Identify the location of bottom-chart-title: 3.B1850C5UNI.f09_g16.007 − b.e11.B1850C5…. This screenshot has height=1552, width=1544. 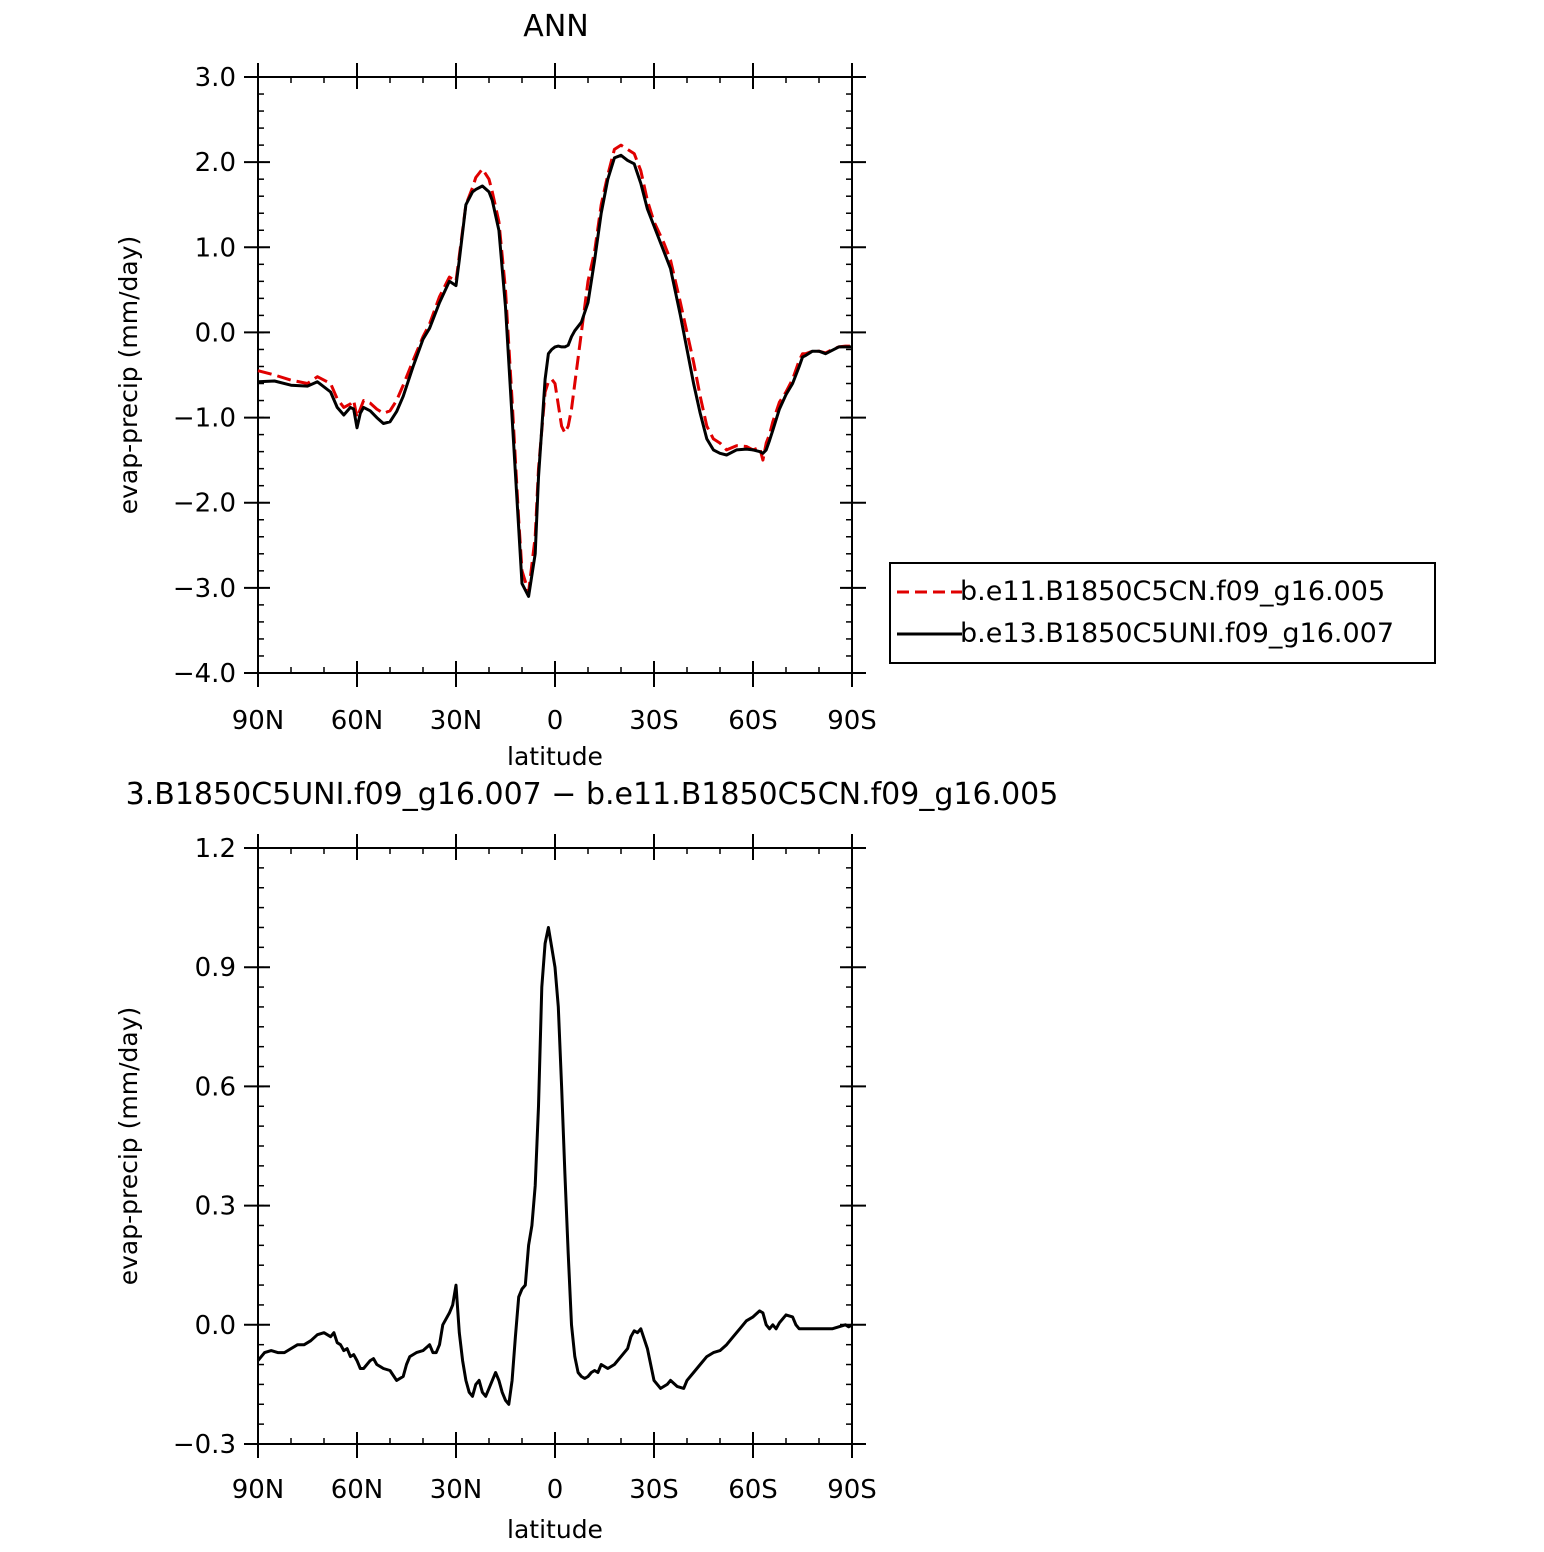
(592, 794).